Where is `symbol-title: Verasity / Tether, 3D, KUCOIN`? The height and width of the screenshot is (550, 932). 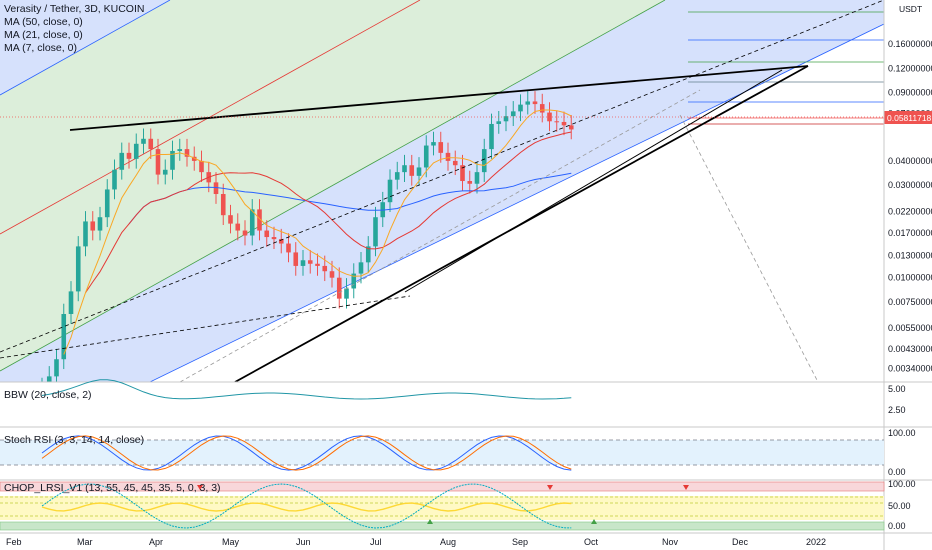 symbol-title: Verasity / Tether, 3D, KUCOIN is located at coordinates (74, 9).